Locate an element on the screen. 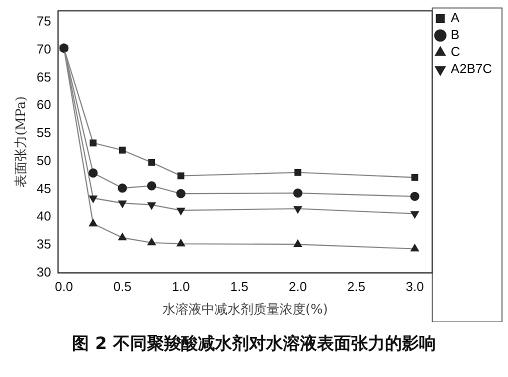  y-tick-label: 60 is located at coordinates (44, 104).